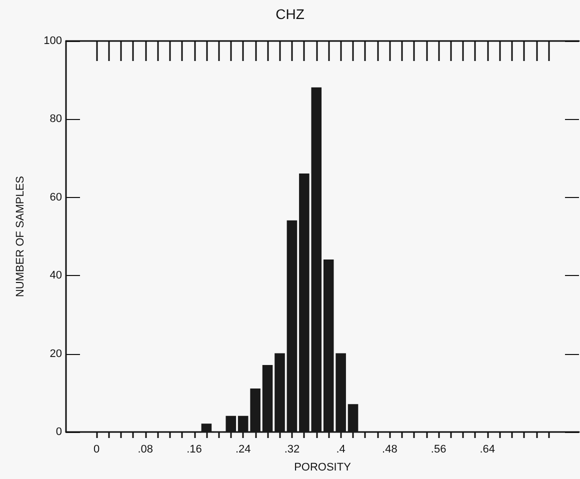 Image resolution: width=580 pixels, height=479 pixels. I want to click on x-tick-label: .24, so click(243, 450).